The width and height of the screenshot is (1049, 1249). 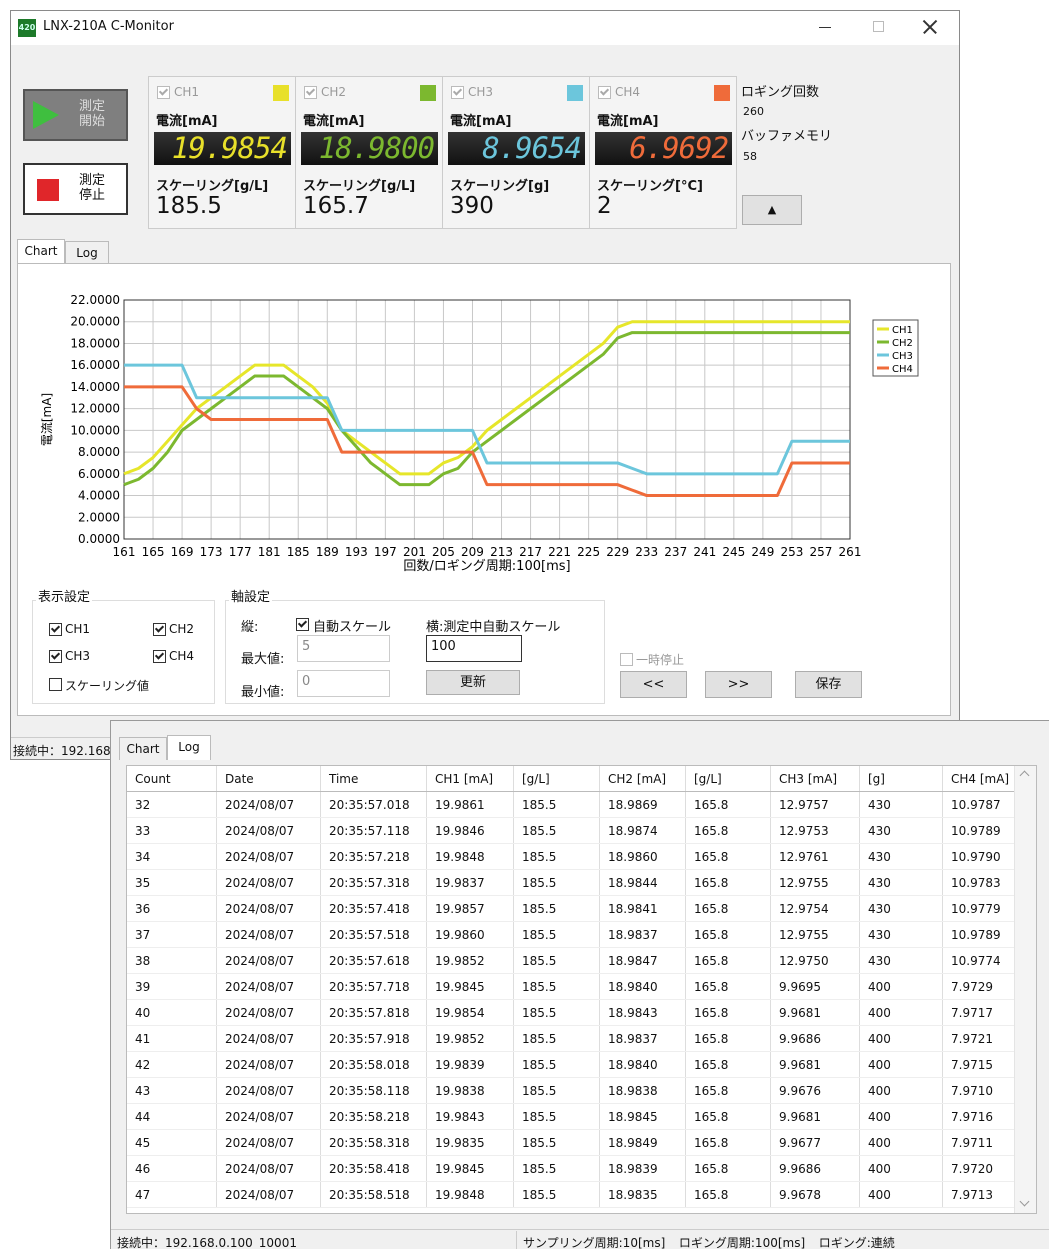 I want to click on log-status-left: 接続中：192.168.0.100_10001, so click(x=207, y=1242).